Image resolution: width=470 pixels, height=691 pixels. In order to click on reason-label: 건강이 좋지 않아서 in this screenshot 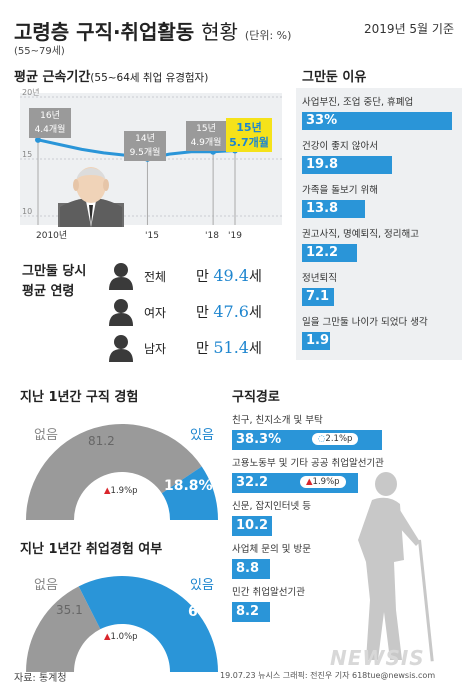, I will do `click(340, 146)`.